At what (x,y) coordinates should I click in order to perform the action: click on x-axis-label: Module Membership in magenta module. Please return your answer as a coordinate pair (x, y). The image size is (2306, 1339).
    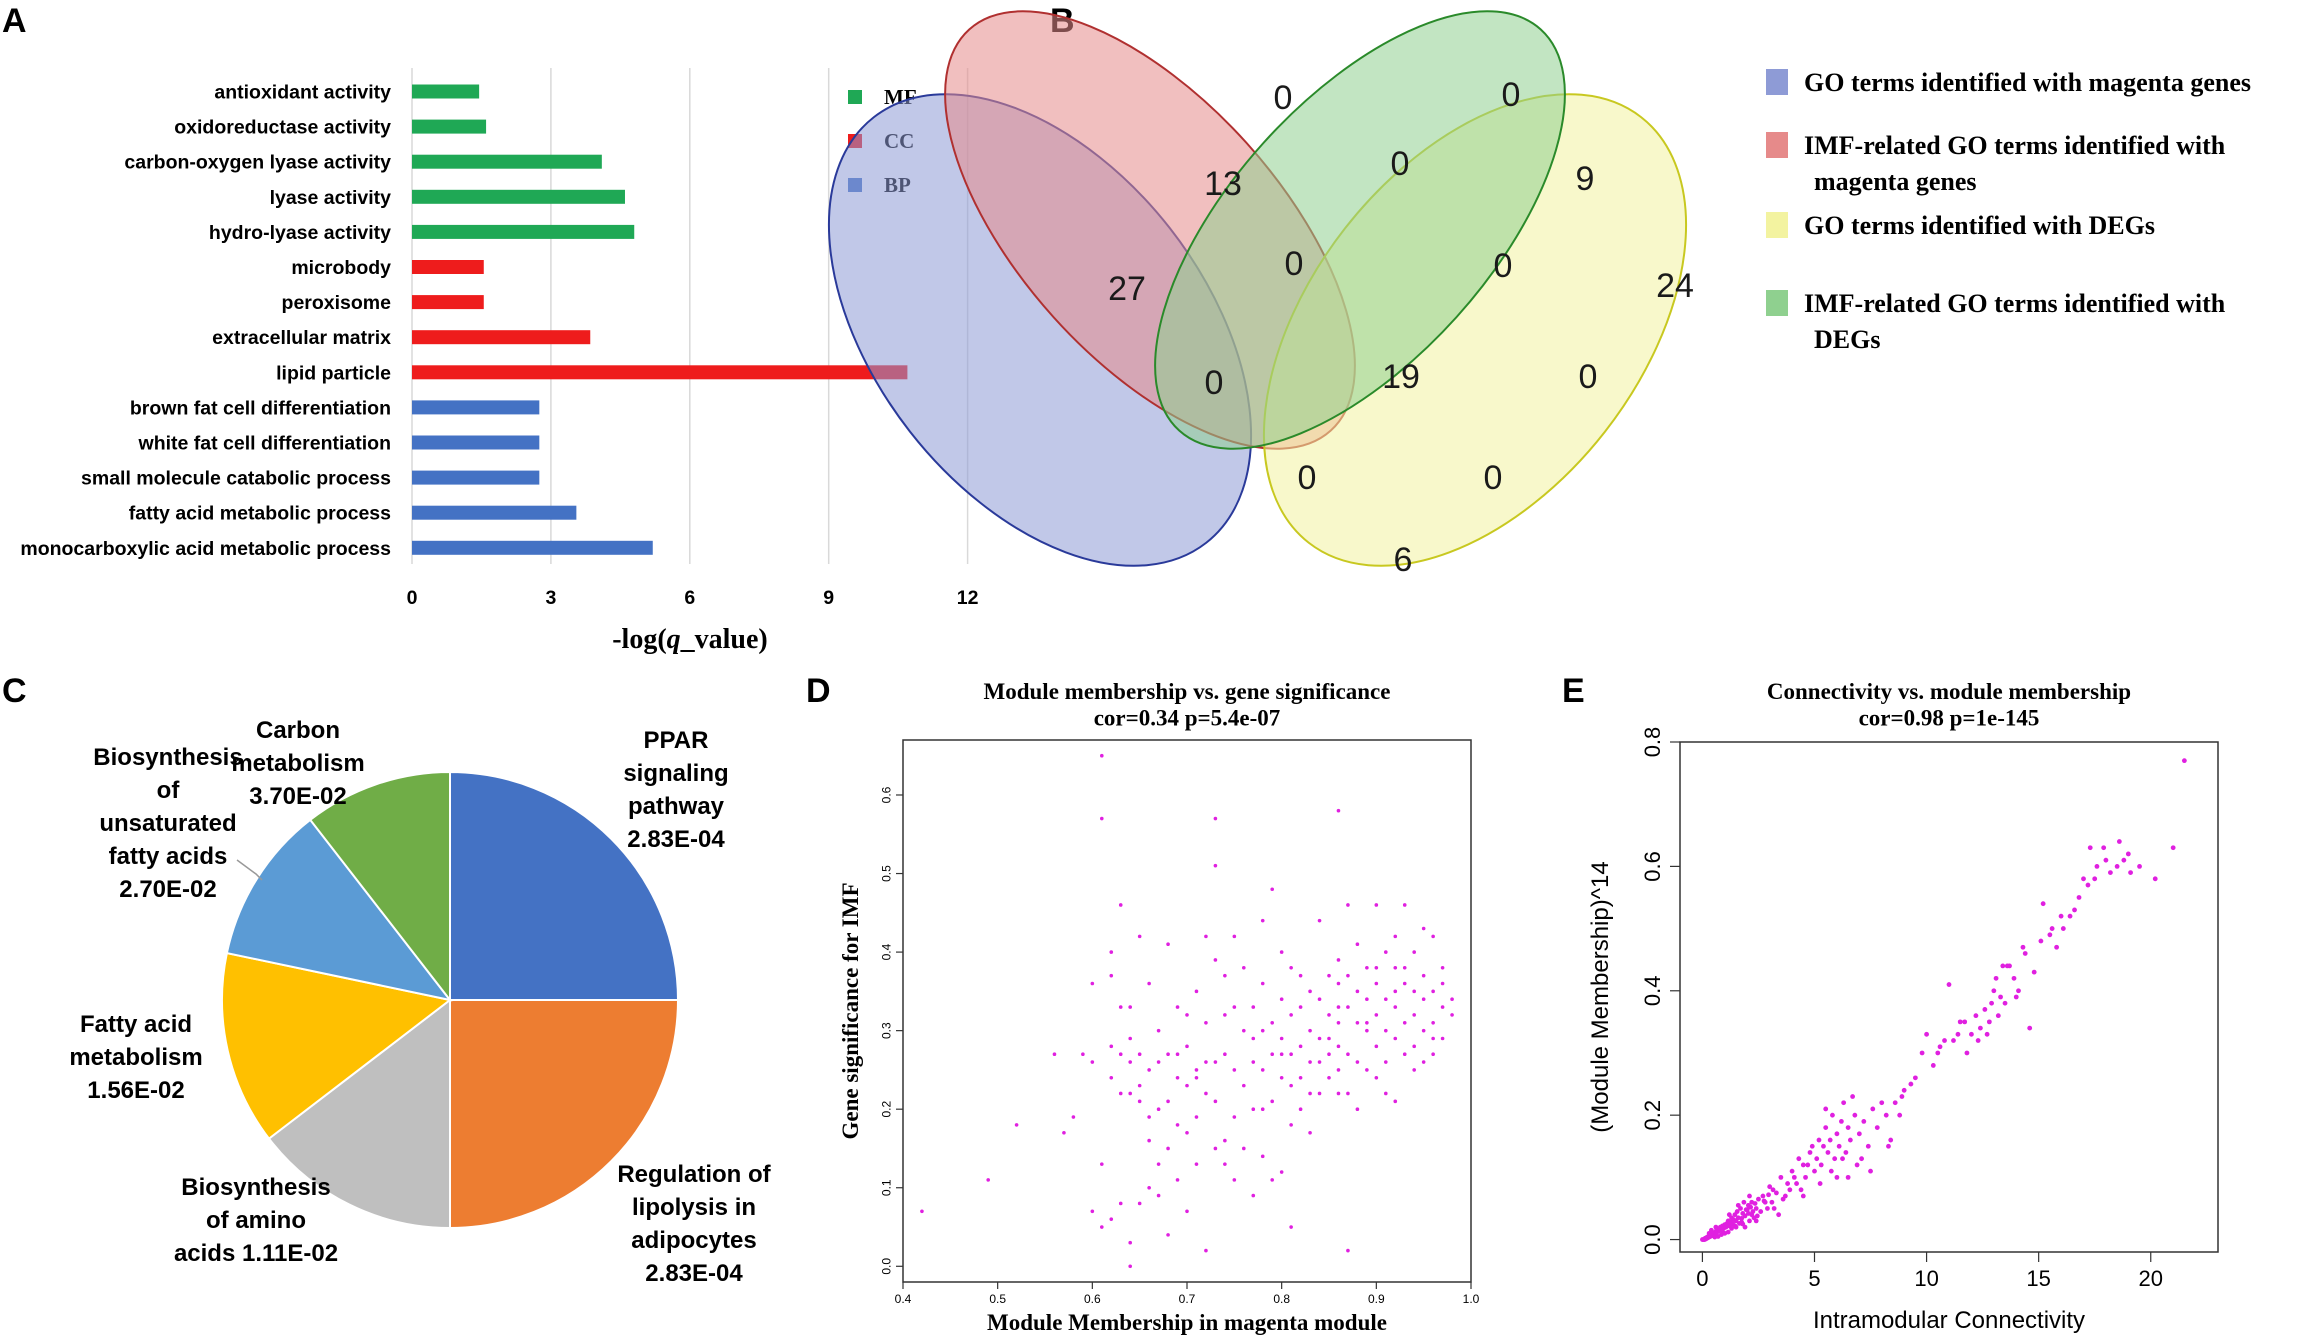
    Looking at the image, I should click on (1187, 1322).